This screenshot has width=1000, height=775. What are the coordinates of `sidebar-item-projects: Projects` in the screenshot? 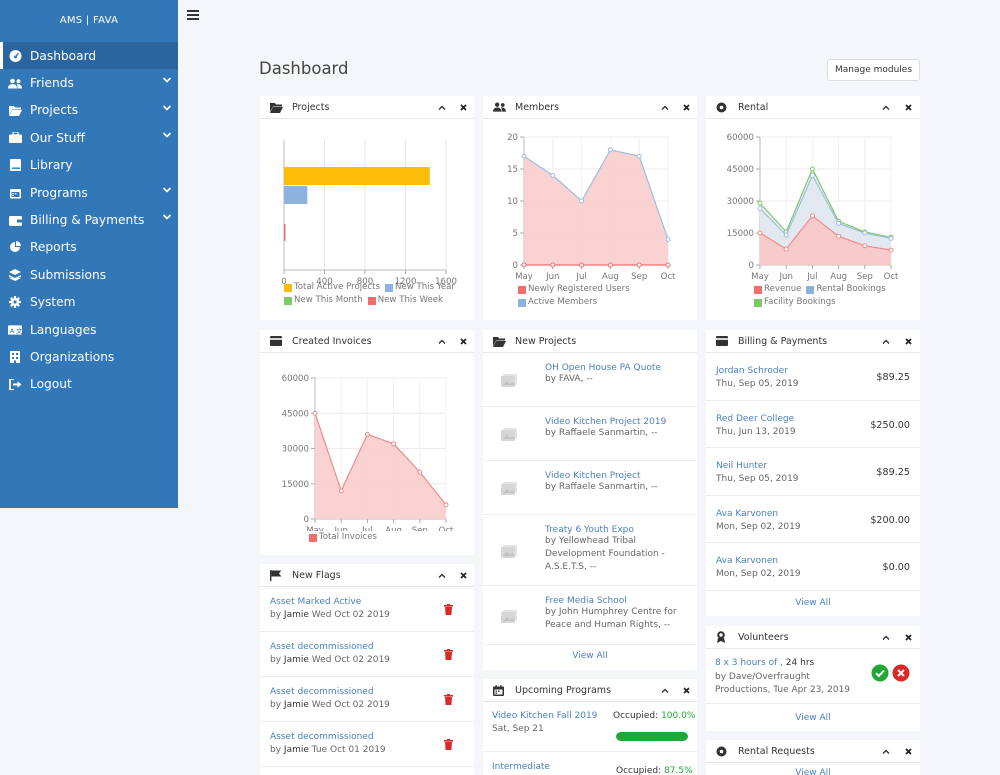 It's located at (89, 110).